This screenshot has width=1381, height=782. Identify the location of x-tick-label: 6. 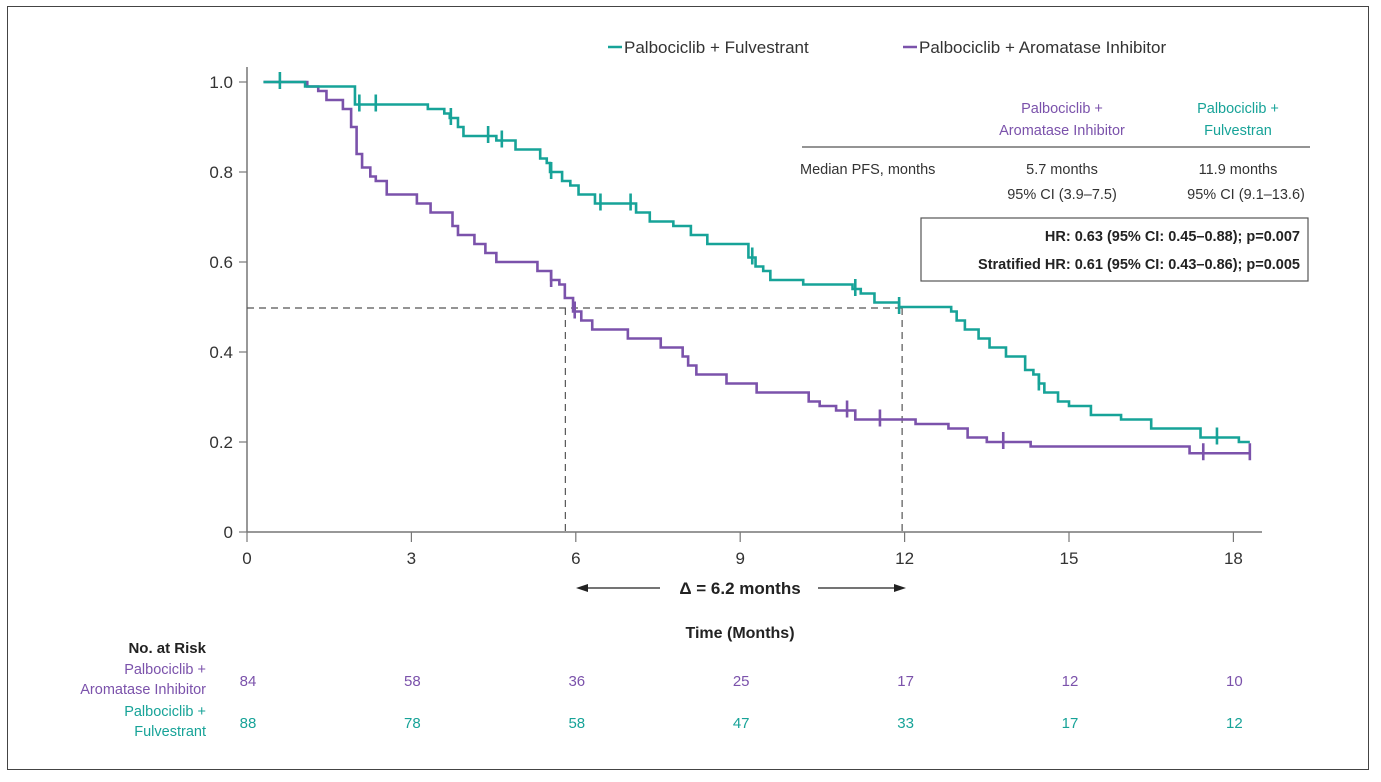
(575, 558).